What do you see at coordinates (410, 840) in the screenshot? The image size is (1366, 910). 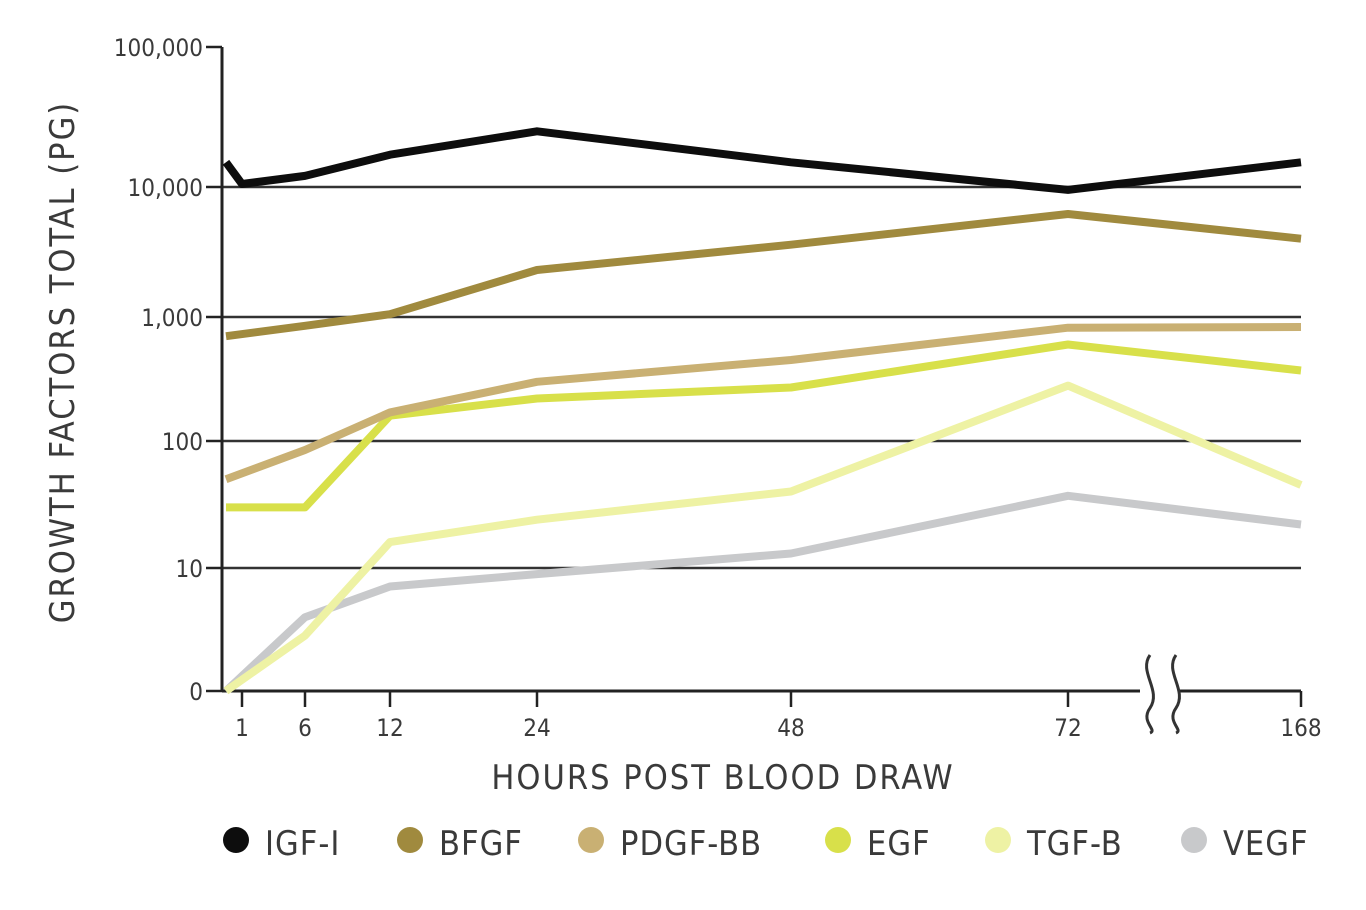 I see `legend-marker-bfgf` at bounding box center [410, 840].